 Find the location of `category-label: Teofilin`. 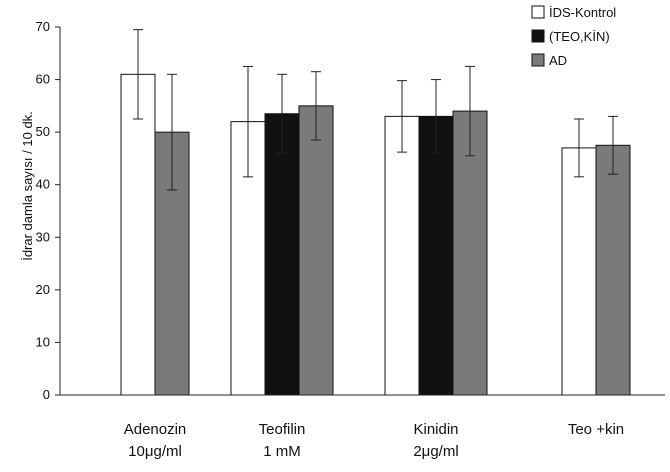

category-label: Teofilin is located at coordinates (282, 429).